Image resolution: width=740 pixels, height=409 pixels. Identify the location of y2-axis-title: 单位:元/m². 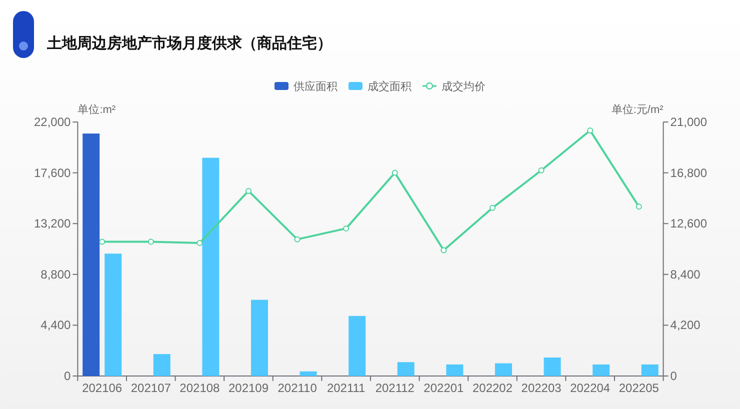
(637, 109).